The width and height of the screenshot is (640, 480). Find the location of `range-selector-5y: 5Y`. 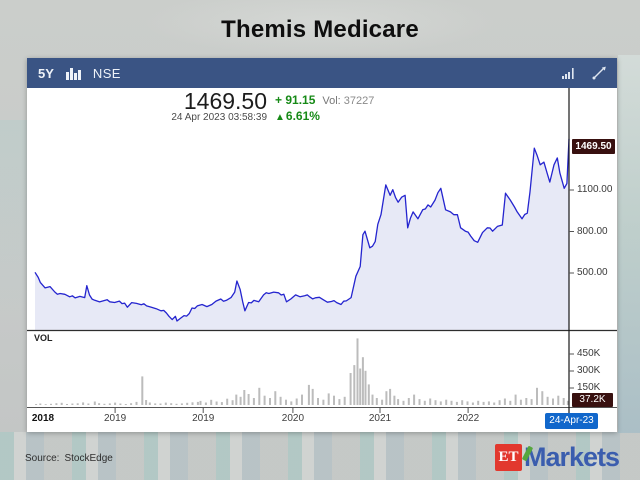

range-selector-5y: 5Y is located at coordinates (46, 73).